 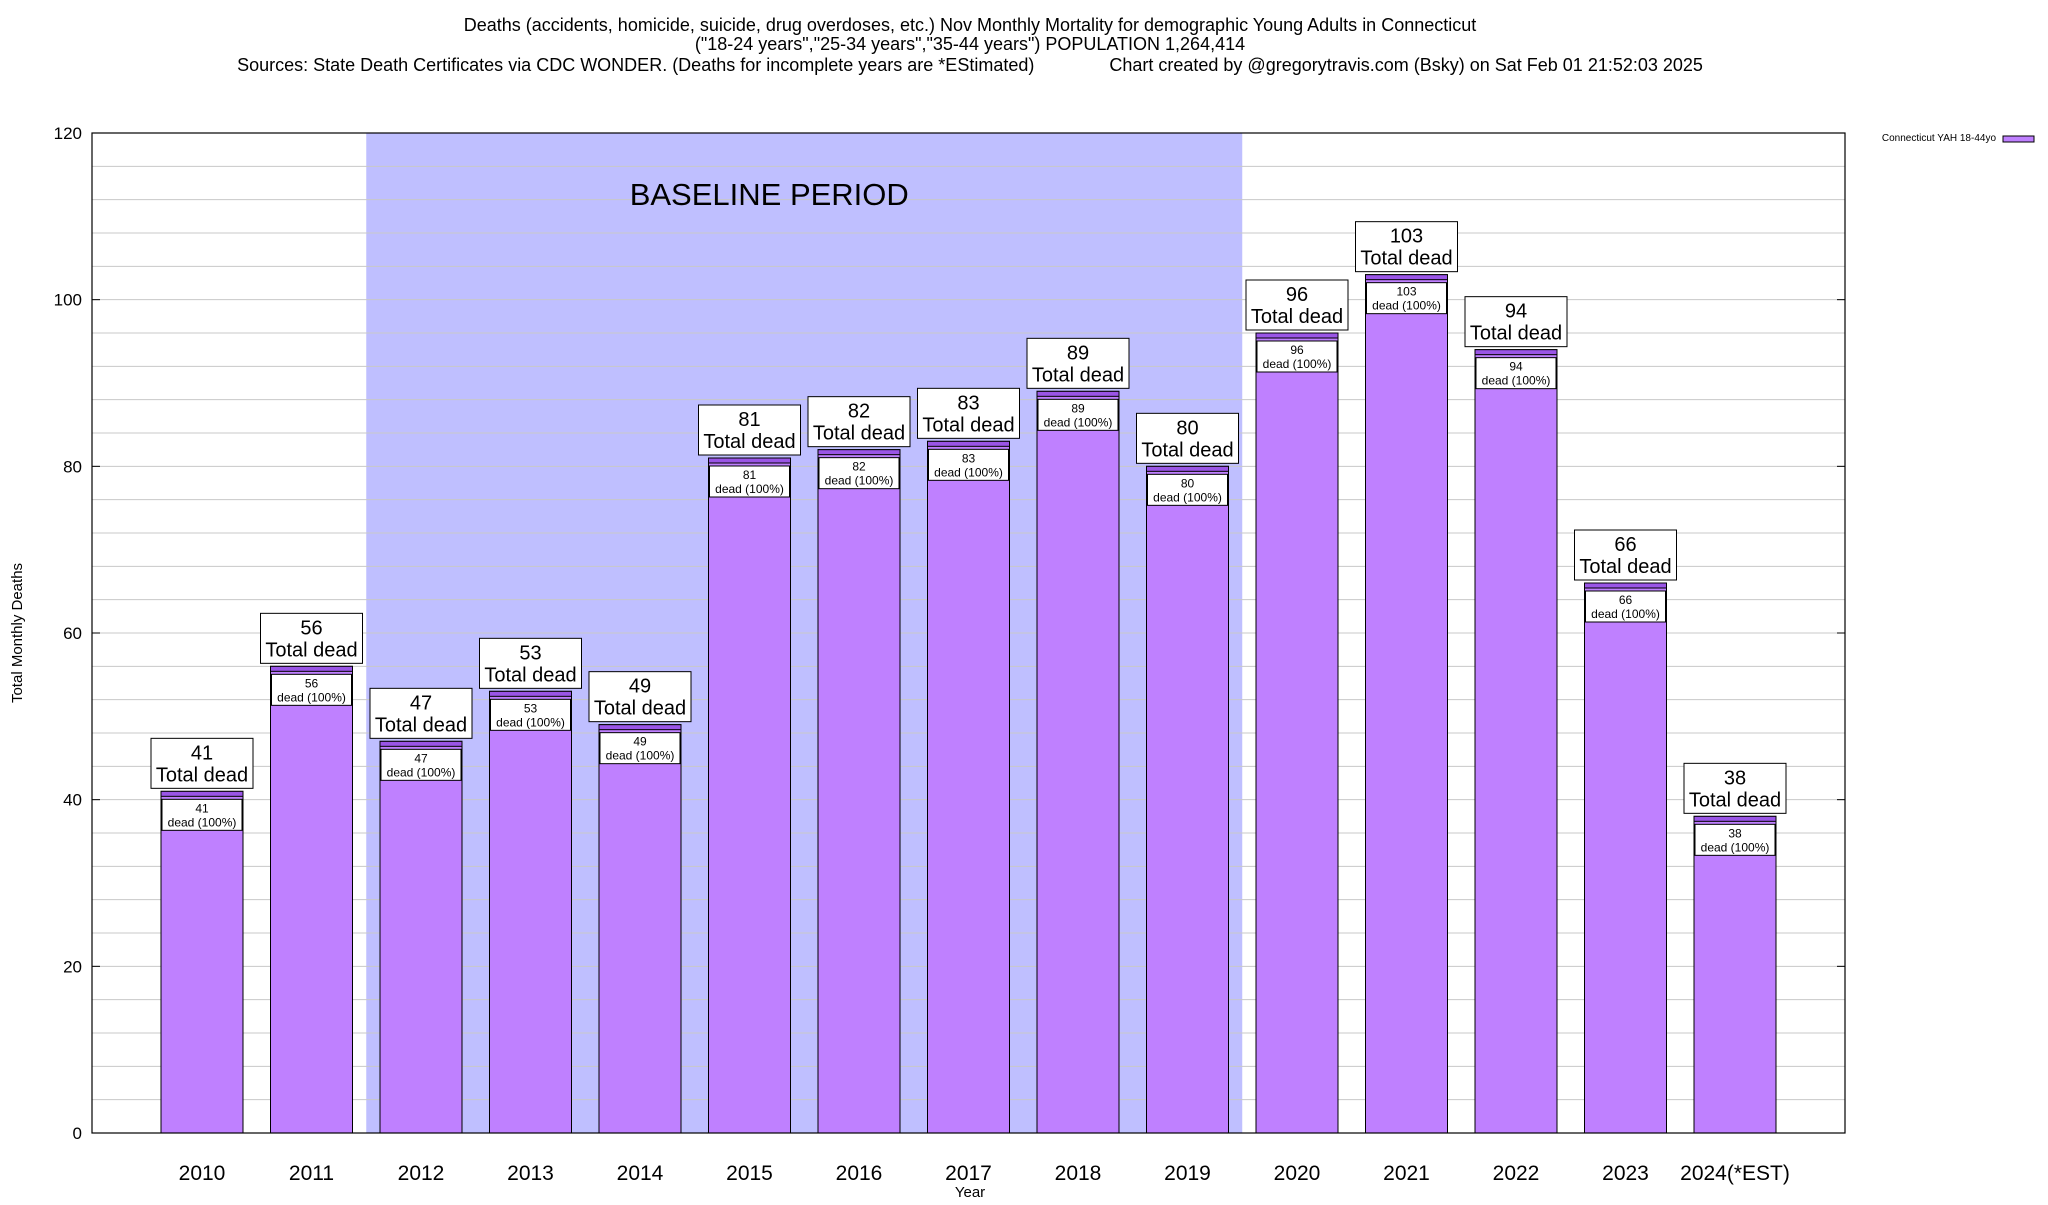 What do you see at coordinates (312, 683) in the screenshot?
I see `inner-label-value: 56` at bounding box center [312, 683].